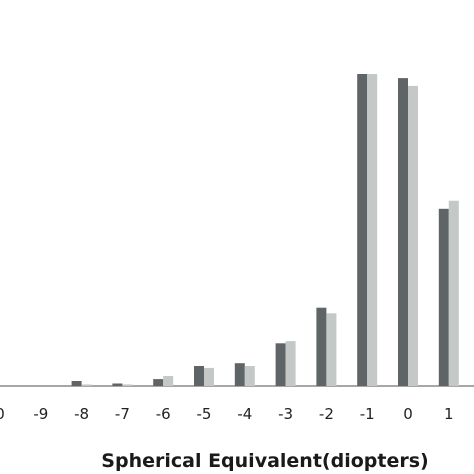 This screenshot has width=474, height=474. I want to click on x-axis-title: Spherical Equivalent(diopters), so click(264, 461).